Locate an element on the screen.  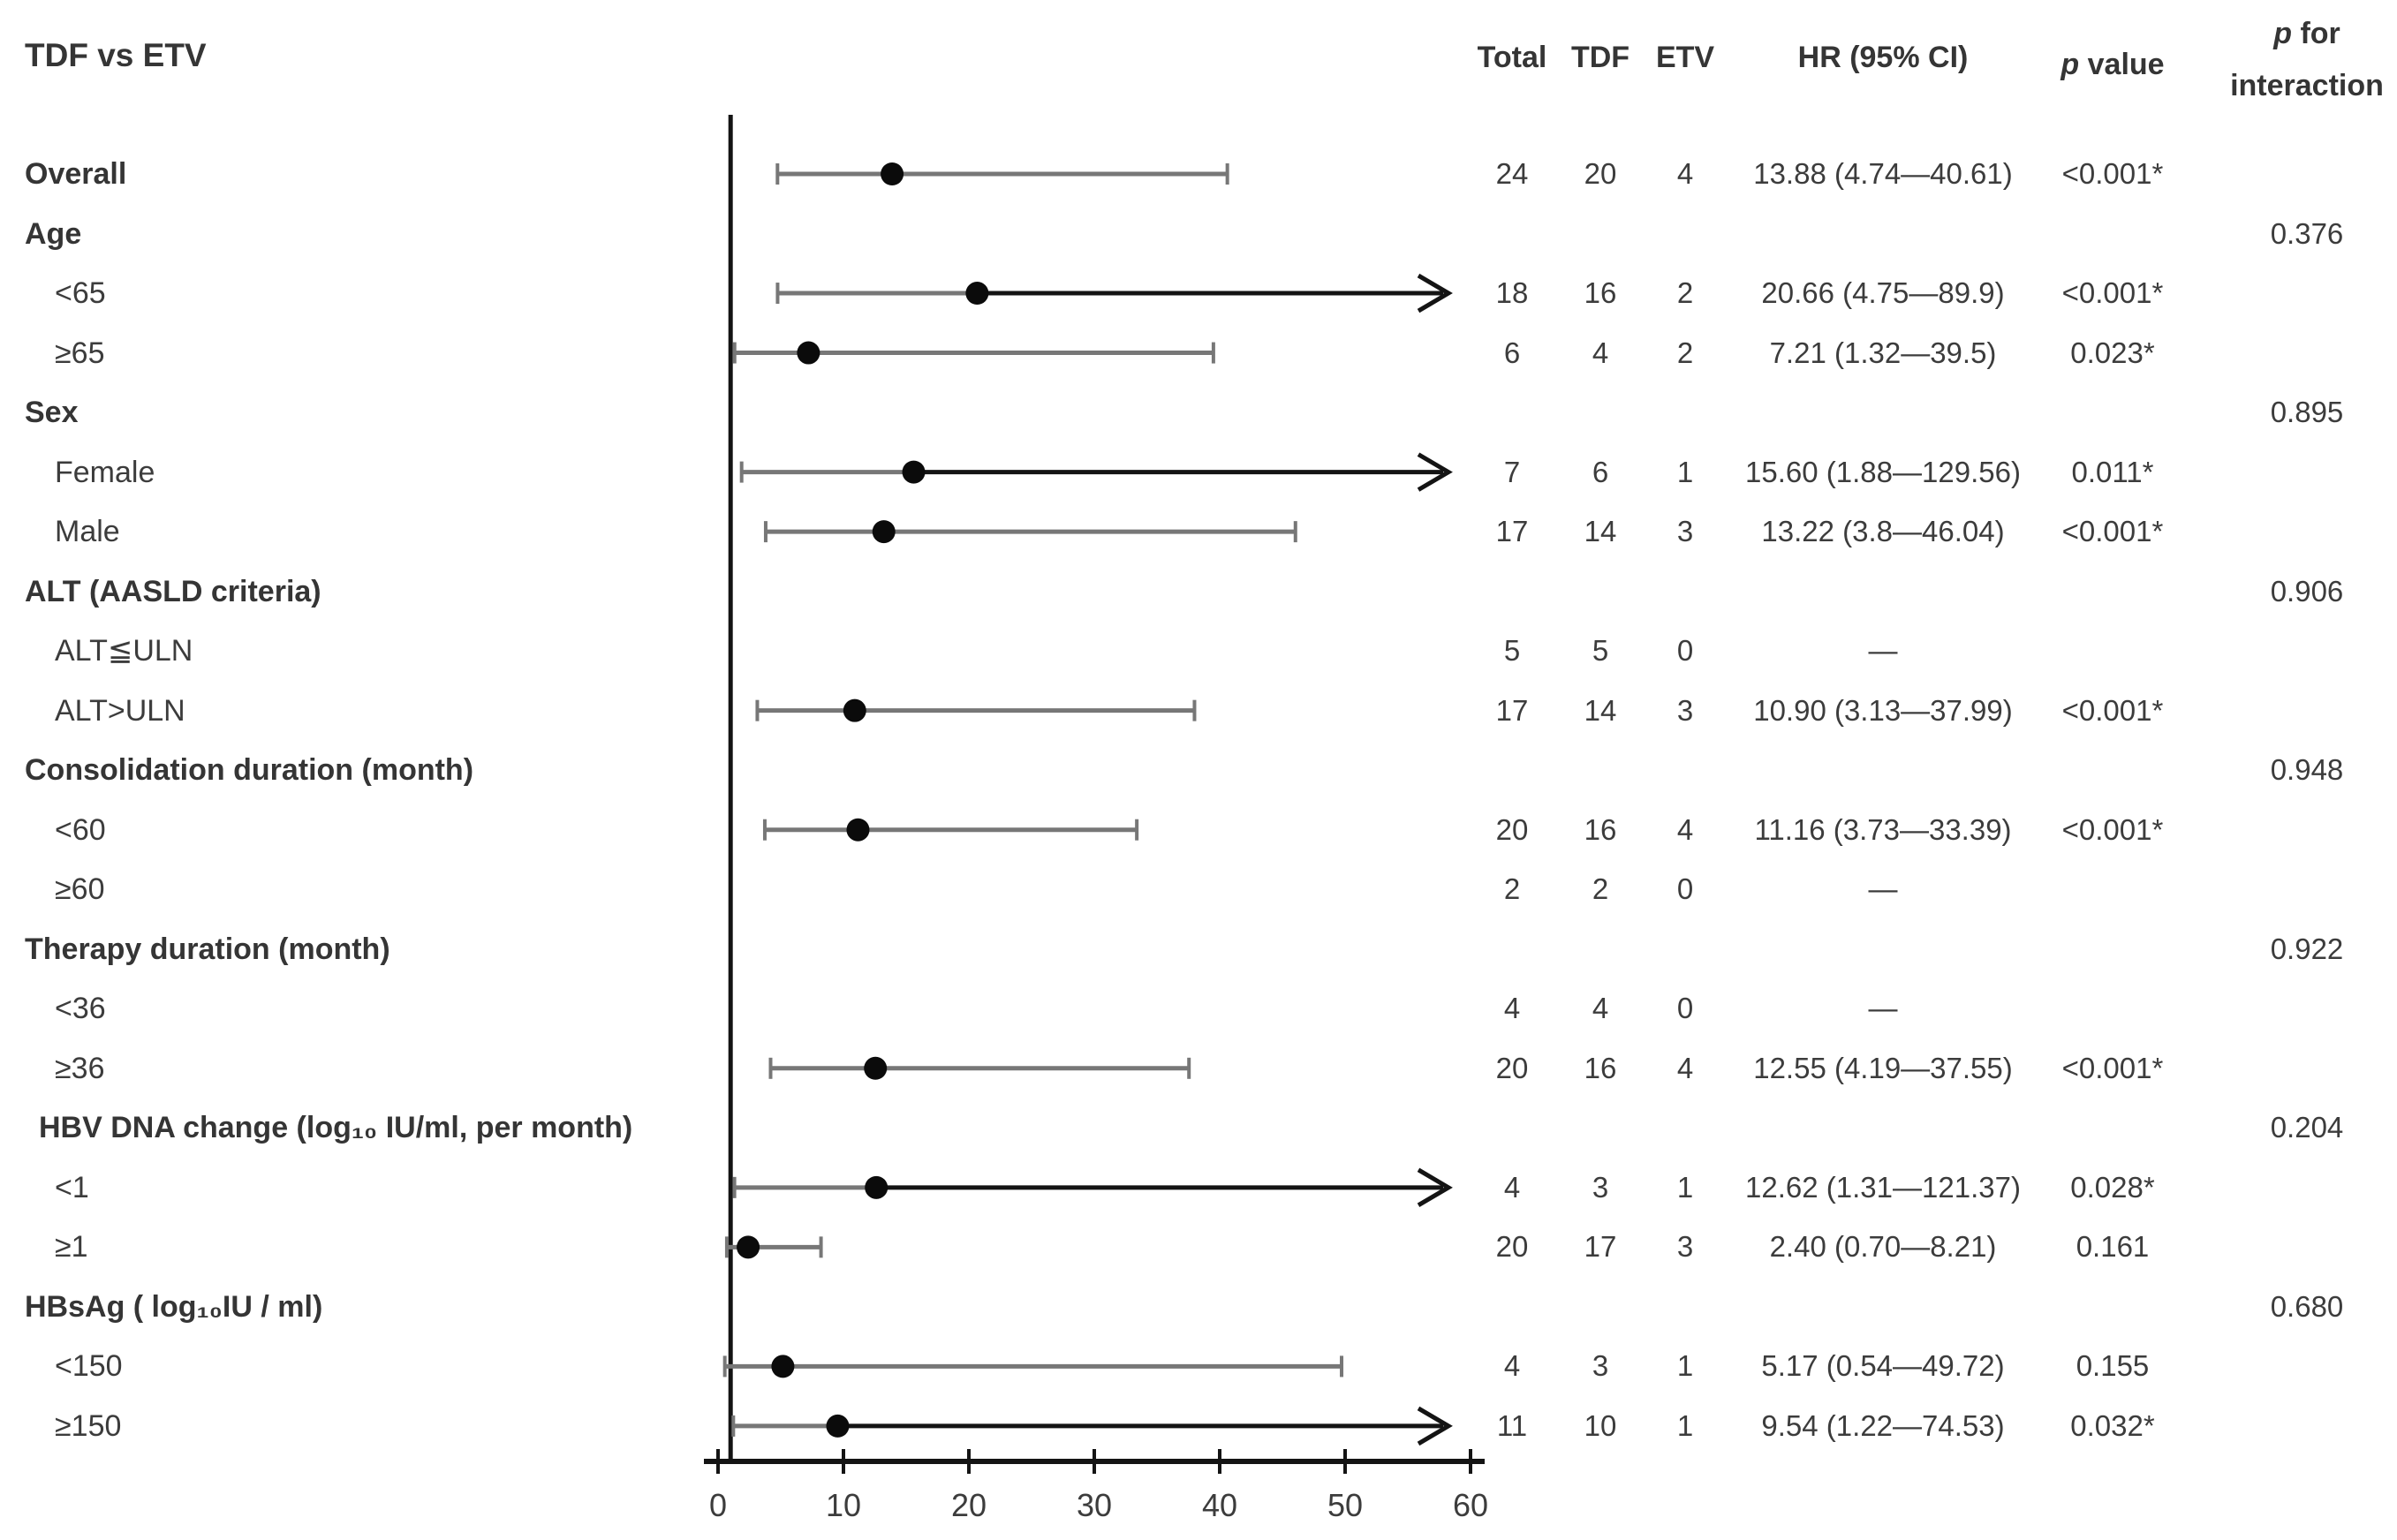
row-label: ≥150 is located at coordinates (88, 1425).